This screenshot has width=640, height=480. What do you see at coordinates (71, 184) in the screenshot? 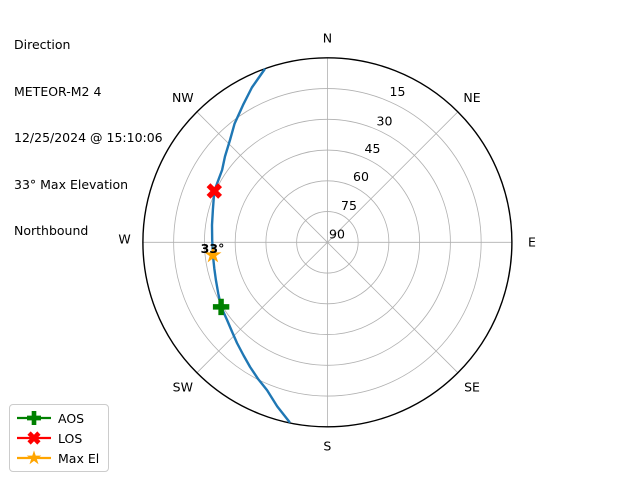
I see `max-elevation: 33° Max Elevation` at bounding box center [71, 184].